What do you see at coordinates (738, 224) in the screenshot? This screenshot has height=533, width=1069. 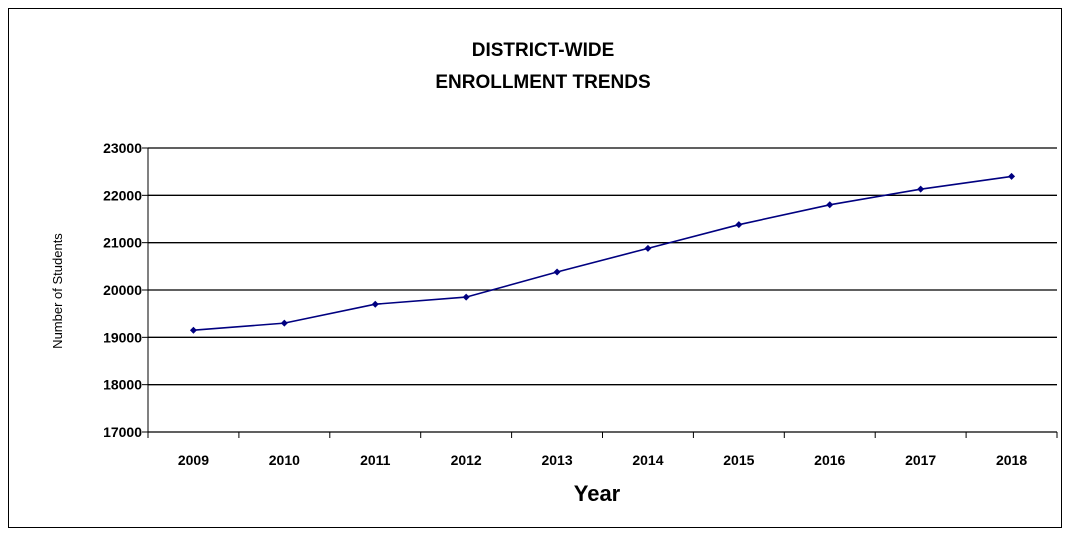 I see `data-point-2015` at bounding box center [738, 224].